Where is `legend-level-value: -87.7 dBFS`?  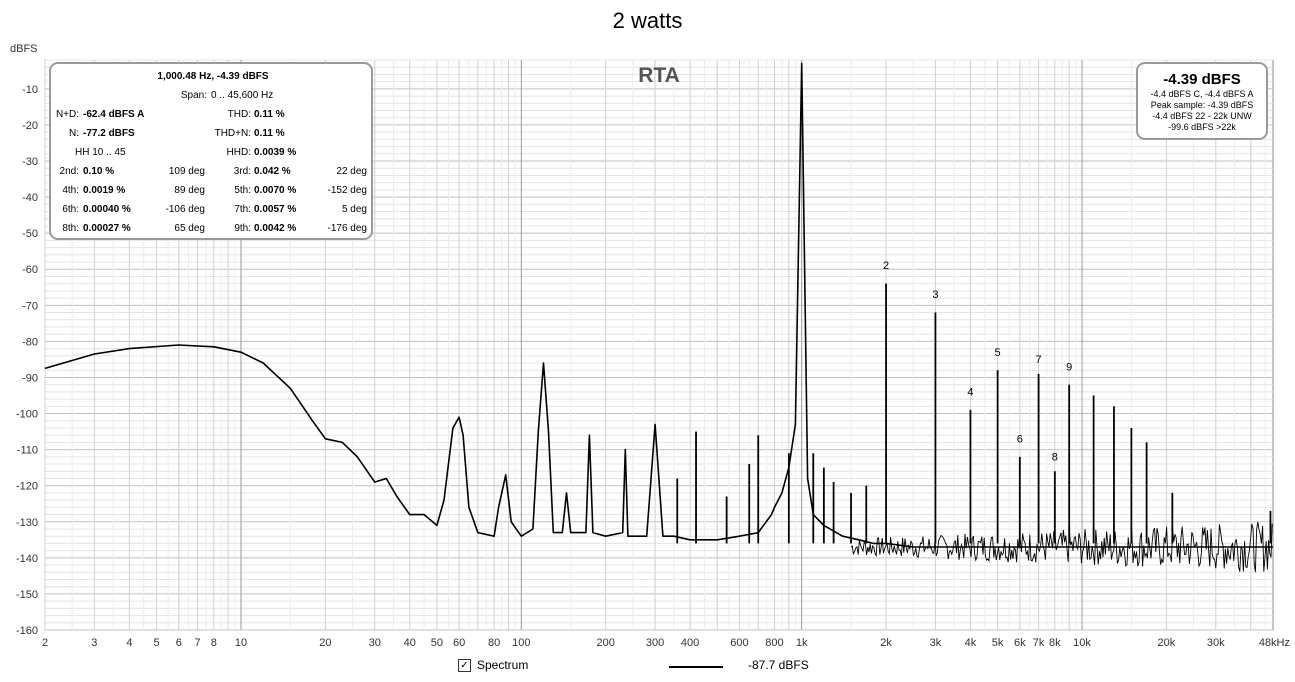
legend-level-value: -87.7 dBFS is located at coordinates (778, 665).